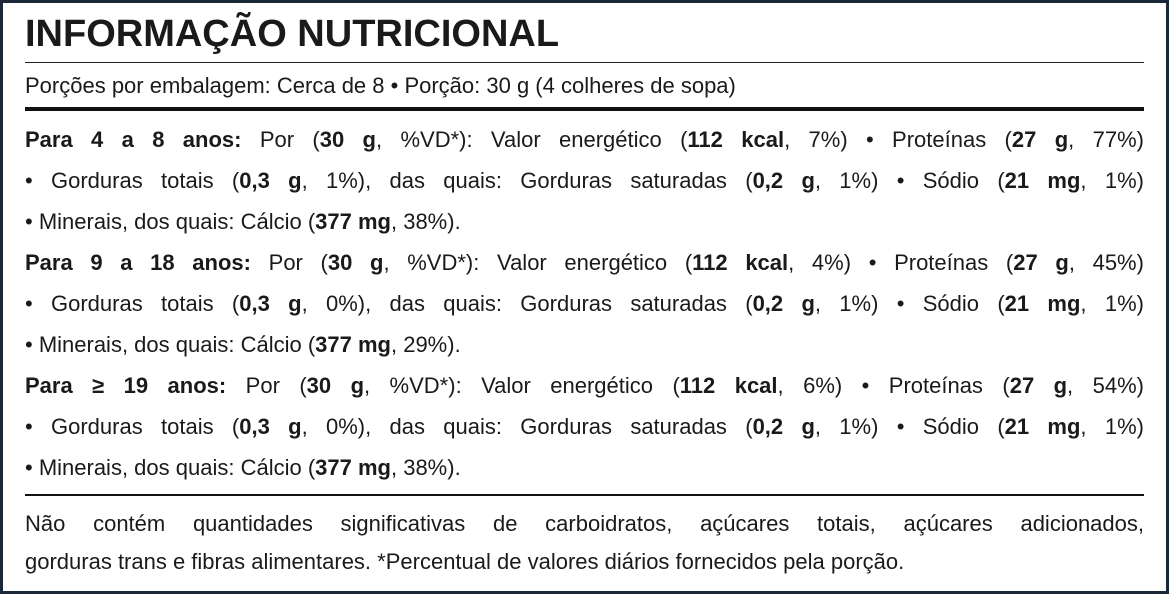 This screenshot has width=1169, height=594. Describe the element at coordinates (425, 344) in the screenshot. I see `text: , 29%).` at that location.